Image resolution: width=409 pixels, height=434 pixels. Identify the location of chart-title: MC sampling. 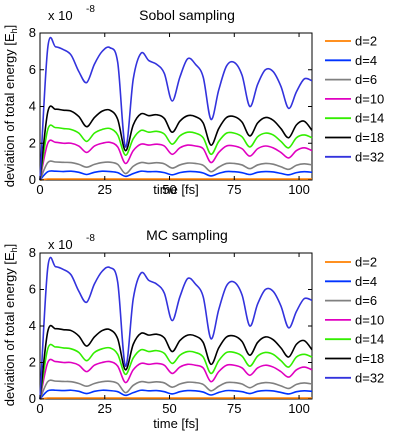
(187, 235).